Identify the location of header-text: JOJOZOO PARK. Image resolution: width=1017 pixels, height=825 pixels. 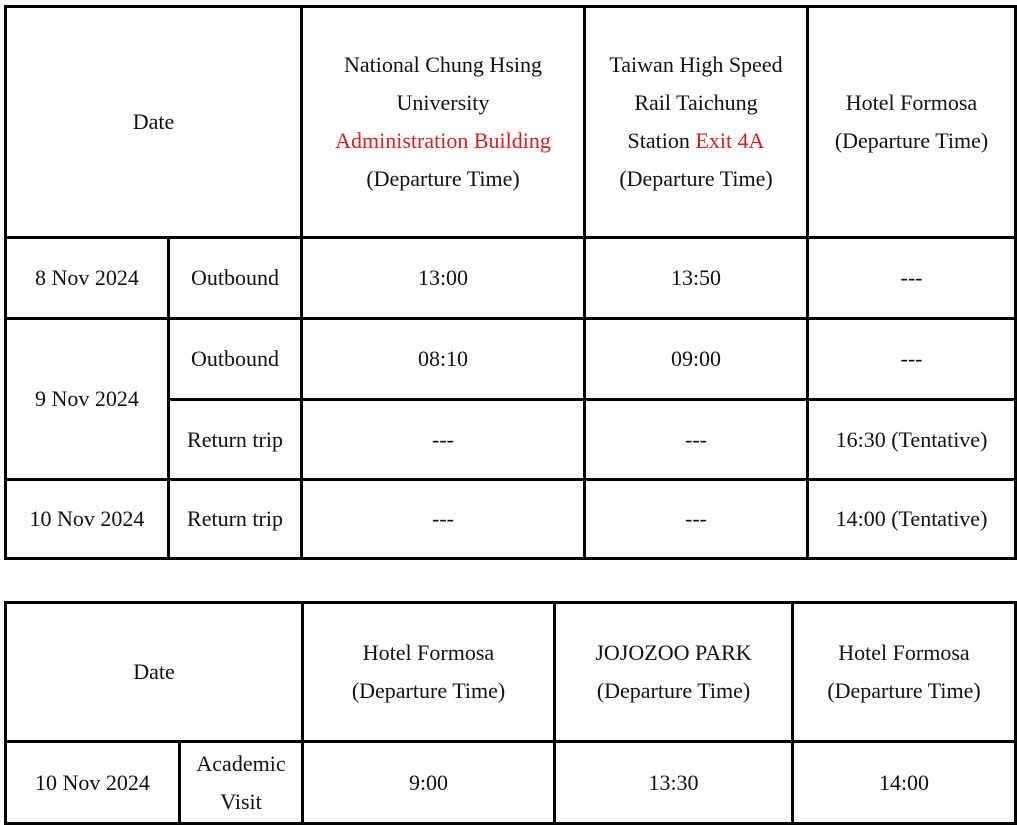
(673, 652).